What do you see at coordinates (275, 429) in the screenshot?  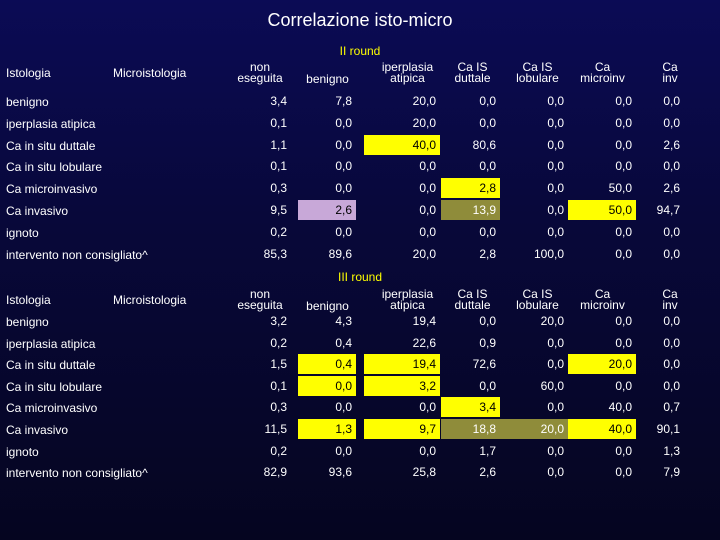 I see `table-cell: 11,5` at bounding box center [275, 429].